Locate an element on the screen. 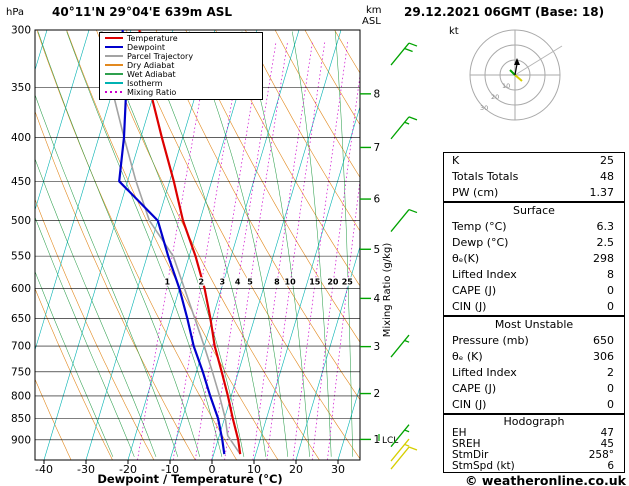 The width and height of the screenshot is (629, 486). svg-text: 500 is located at coordinates (21, 221).